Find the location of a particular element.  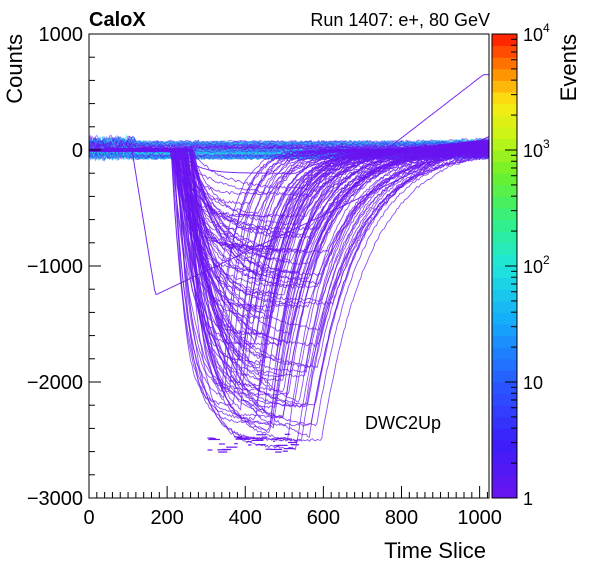

y-tick-label: 0 is located at coordinates (77, 151).